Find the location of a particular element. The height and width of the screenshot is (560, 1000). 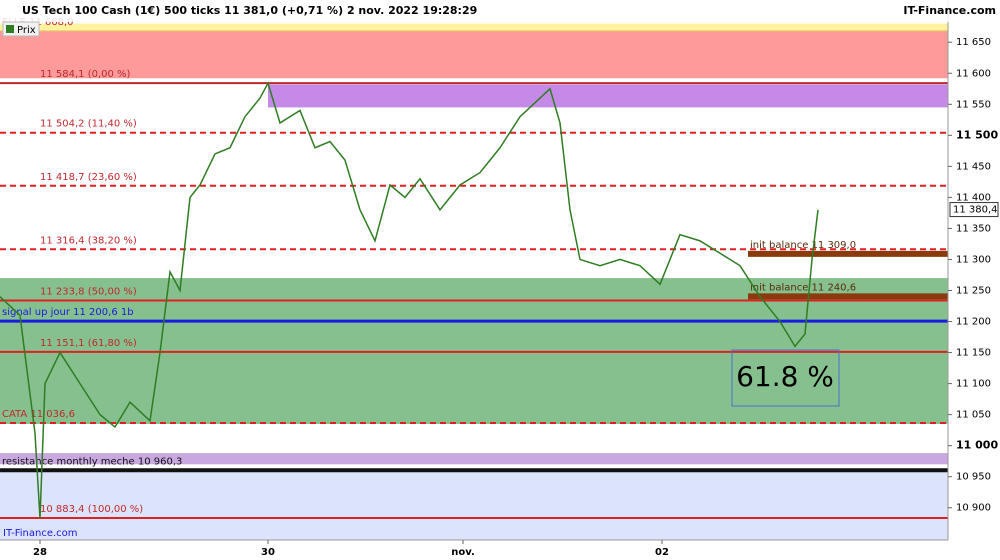

y-tick-label: 11 000 is located at coordinates (977, 445).